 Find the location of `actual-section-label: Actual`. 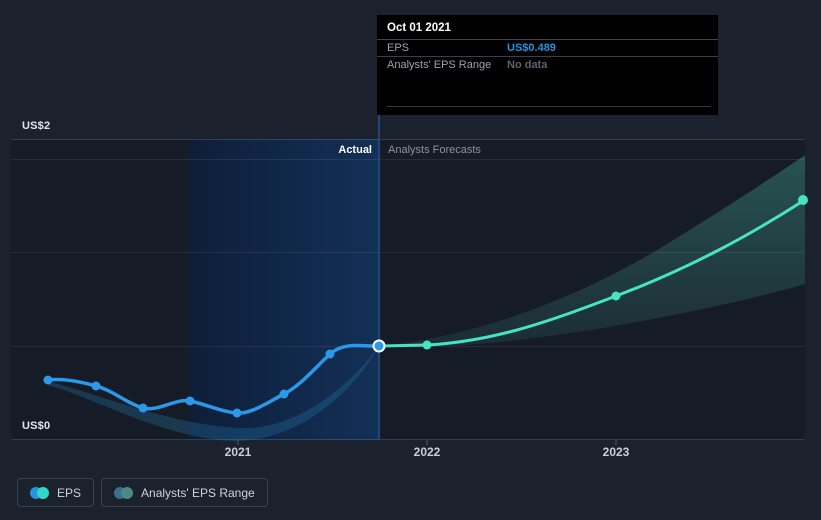

actual-section-label: Actual is located at coordinates (355, 150).